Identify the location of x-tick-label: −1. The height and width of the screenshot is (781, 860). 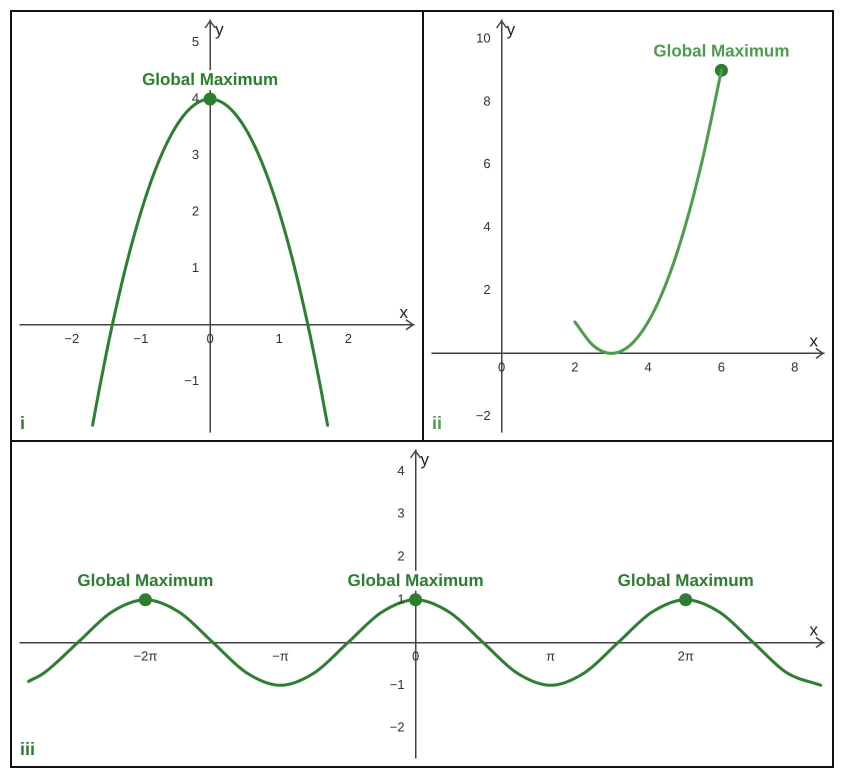
(141, 338).